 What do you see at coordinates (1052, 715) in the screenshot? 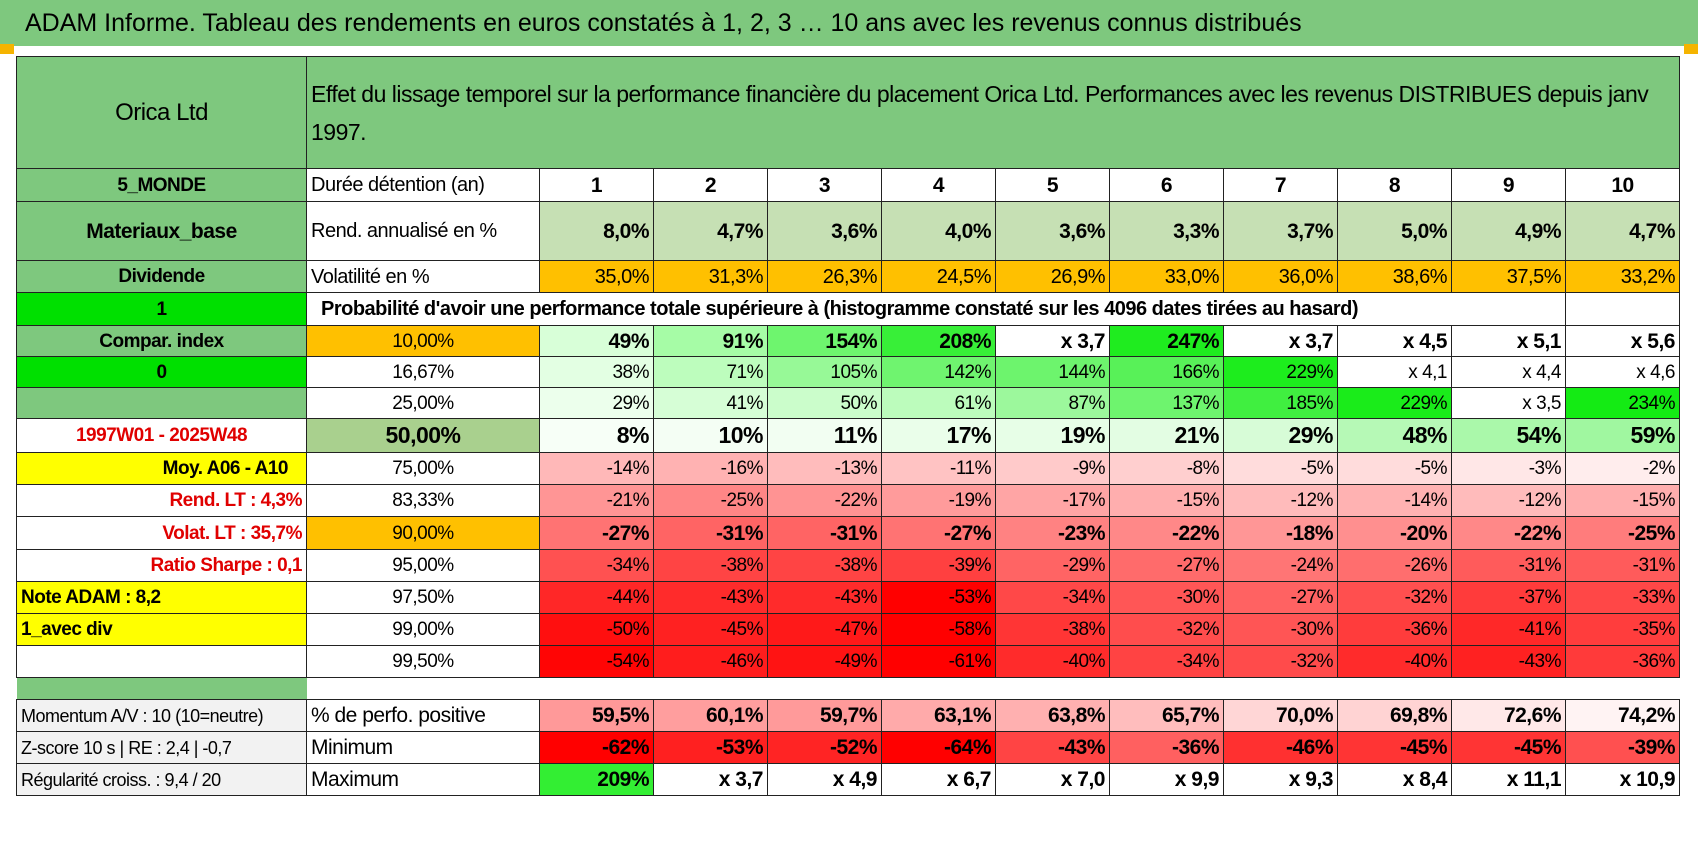
I see `positive-cell: 63,8%` at bounding box center [1052, 715].